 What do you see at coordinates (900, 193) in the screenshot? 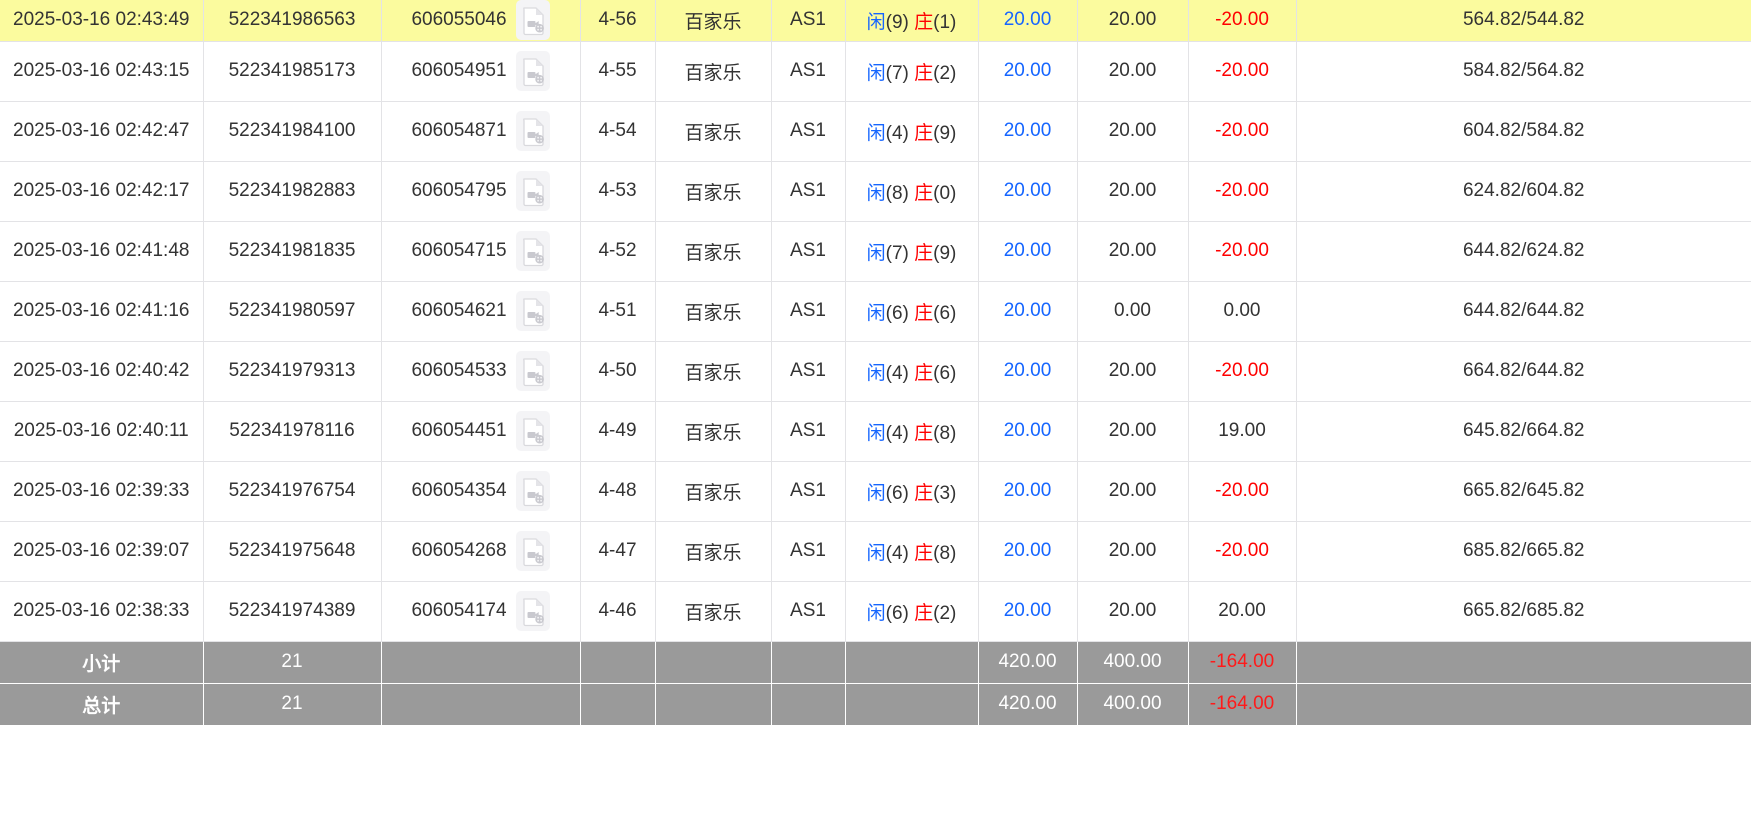
I see `result-player-value: (8)` at bounding box center [900, 193].